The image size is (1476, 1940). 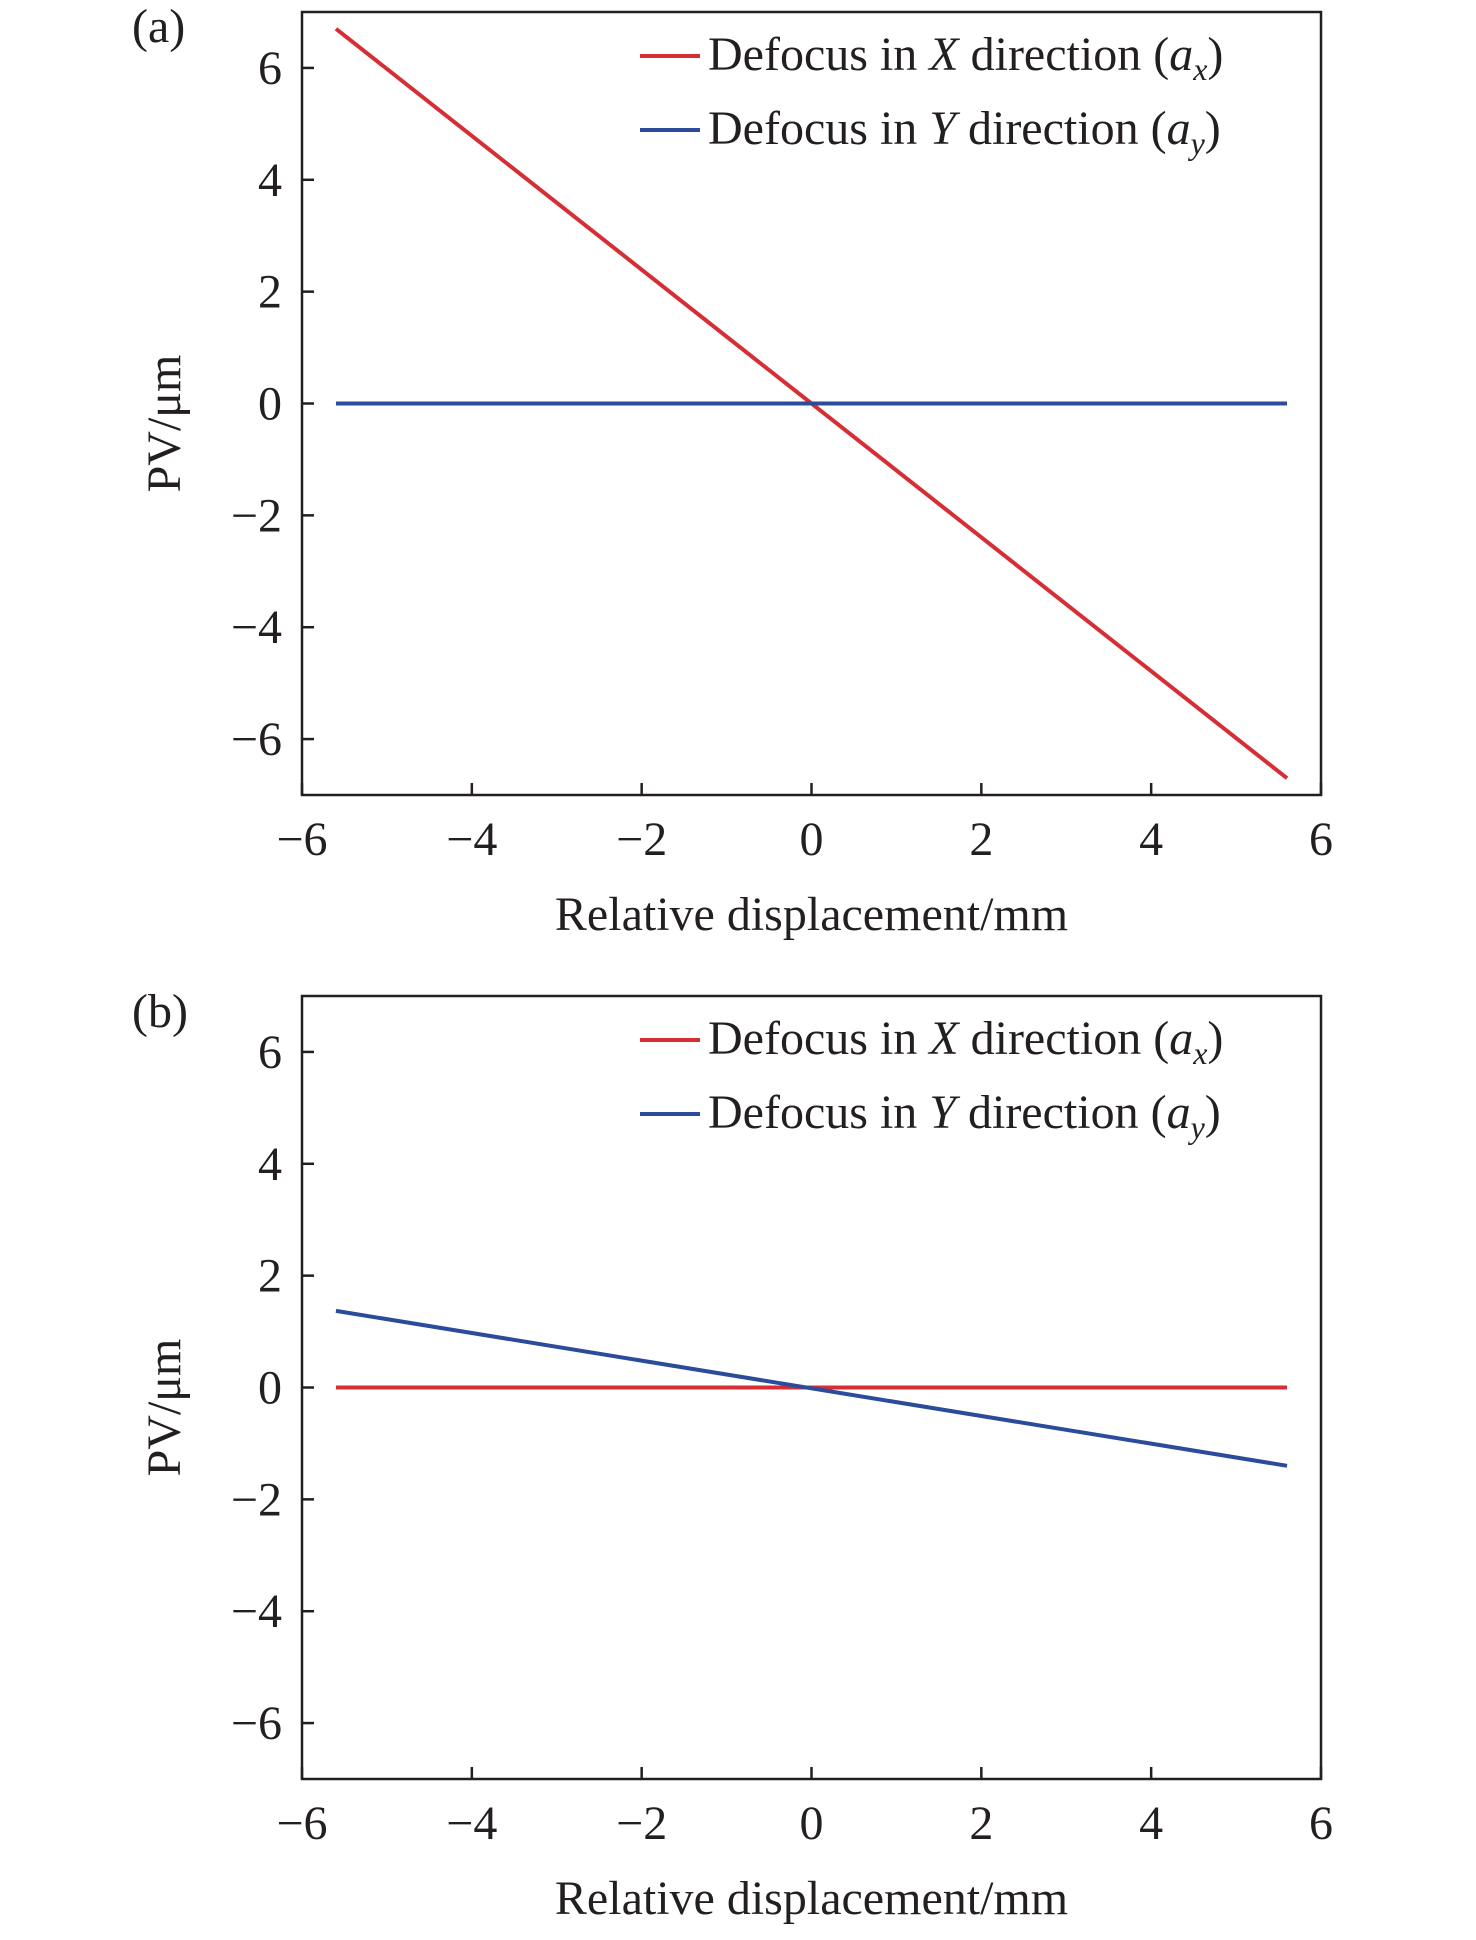 What do you see at coordinates (158, 26) in the screenshot?
I see `panel-label: (a)` at bounding box center [158, 26].